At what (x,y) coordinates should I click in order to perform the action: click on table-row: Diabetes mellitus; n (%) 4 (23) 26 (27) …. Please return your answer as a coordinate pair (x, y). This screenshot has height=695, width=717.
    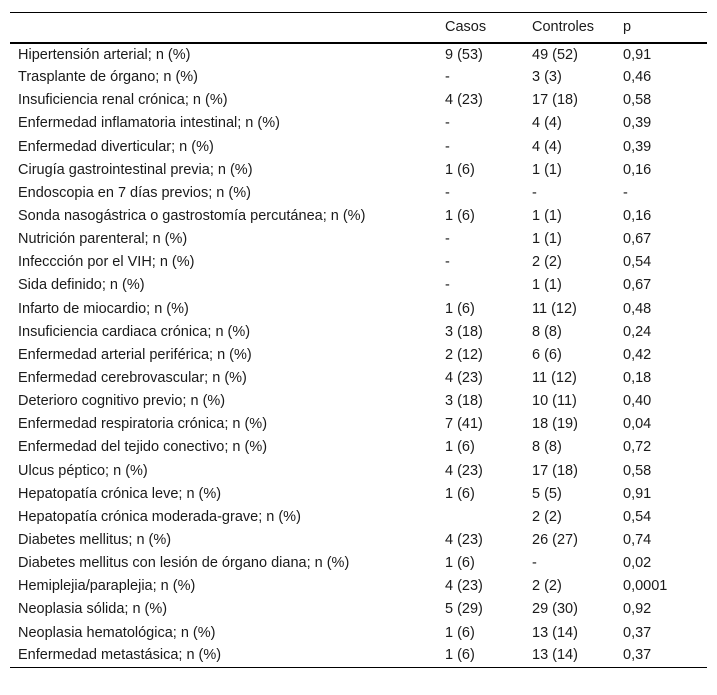
    Looking at the image, I should click on (358, 539).